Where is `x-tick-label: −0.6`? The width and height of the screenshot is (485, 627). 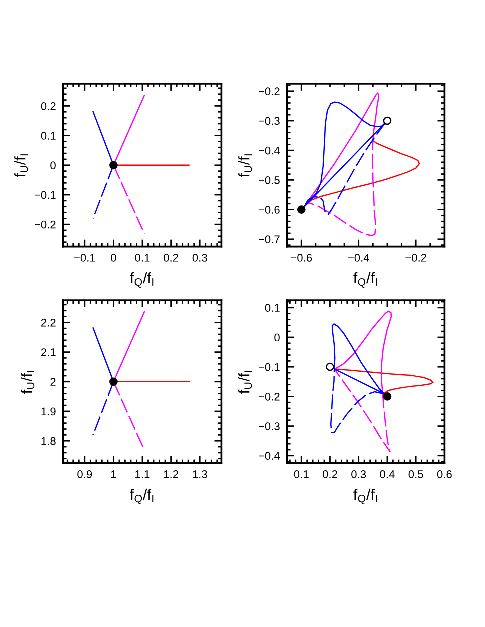 x-tick-label: −0.6 is located at coordinates (301, 258).